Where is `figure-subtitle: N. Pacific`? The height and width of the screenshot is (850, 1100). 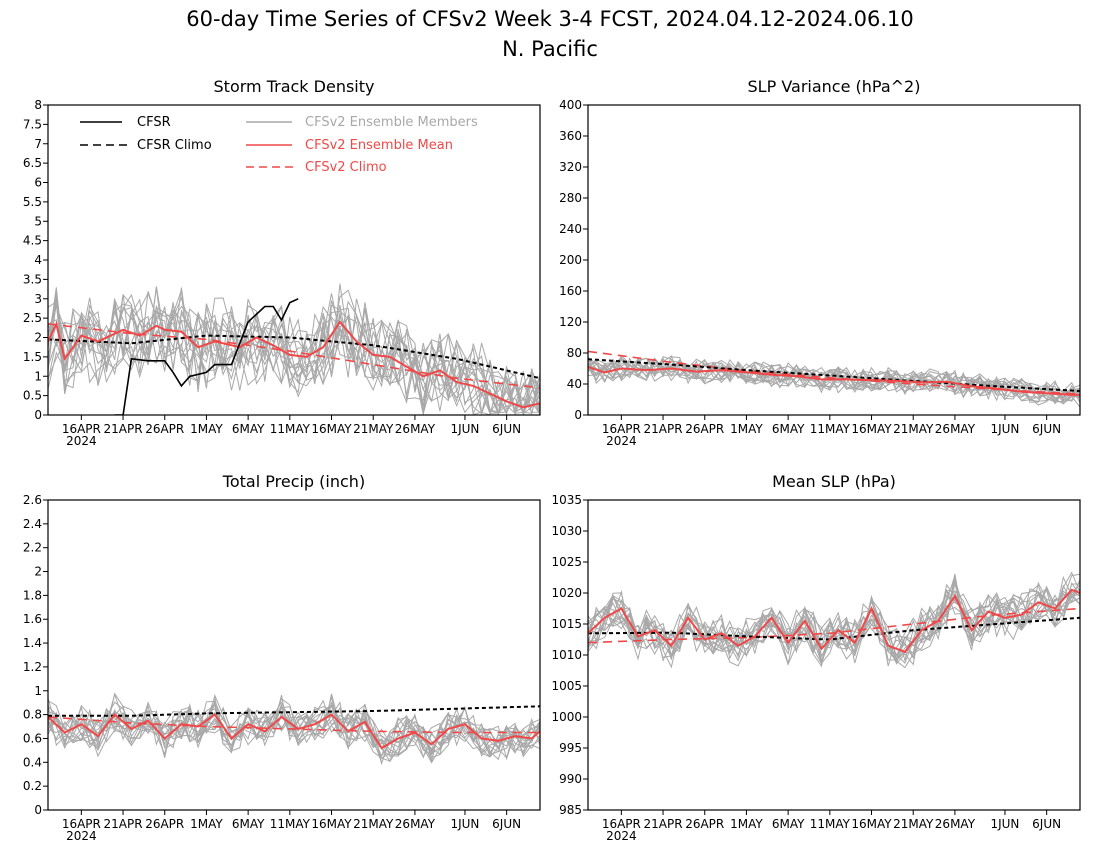 figure-subtitle: N. Pacific is located at coordinates (550, 49).